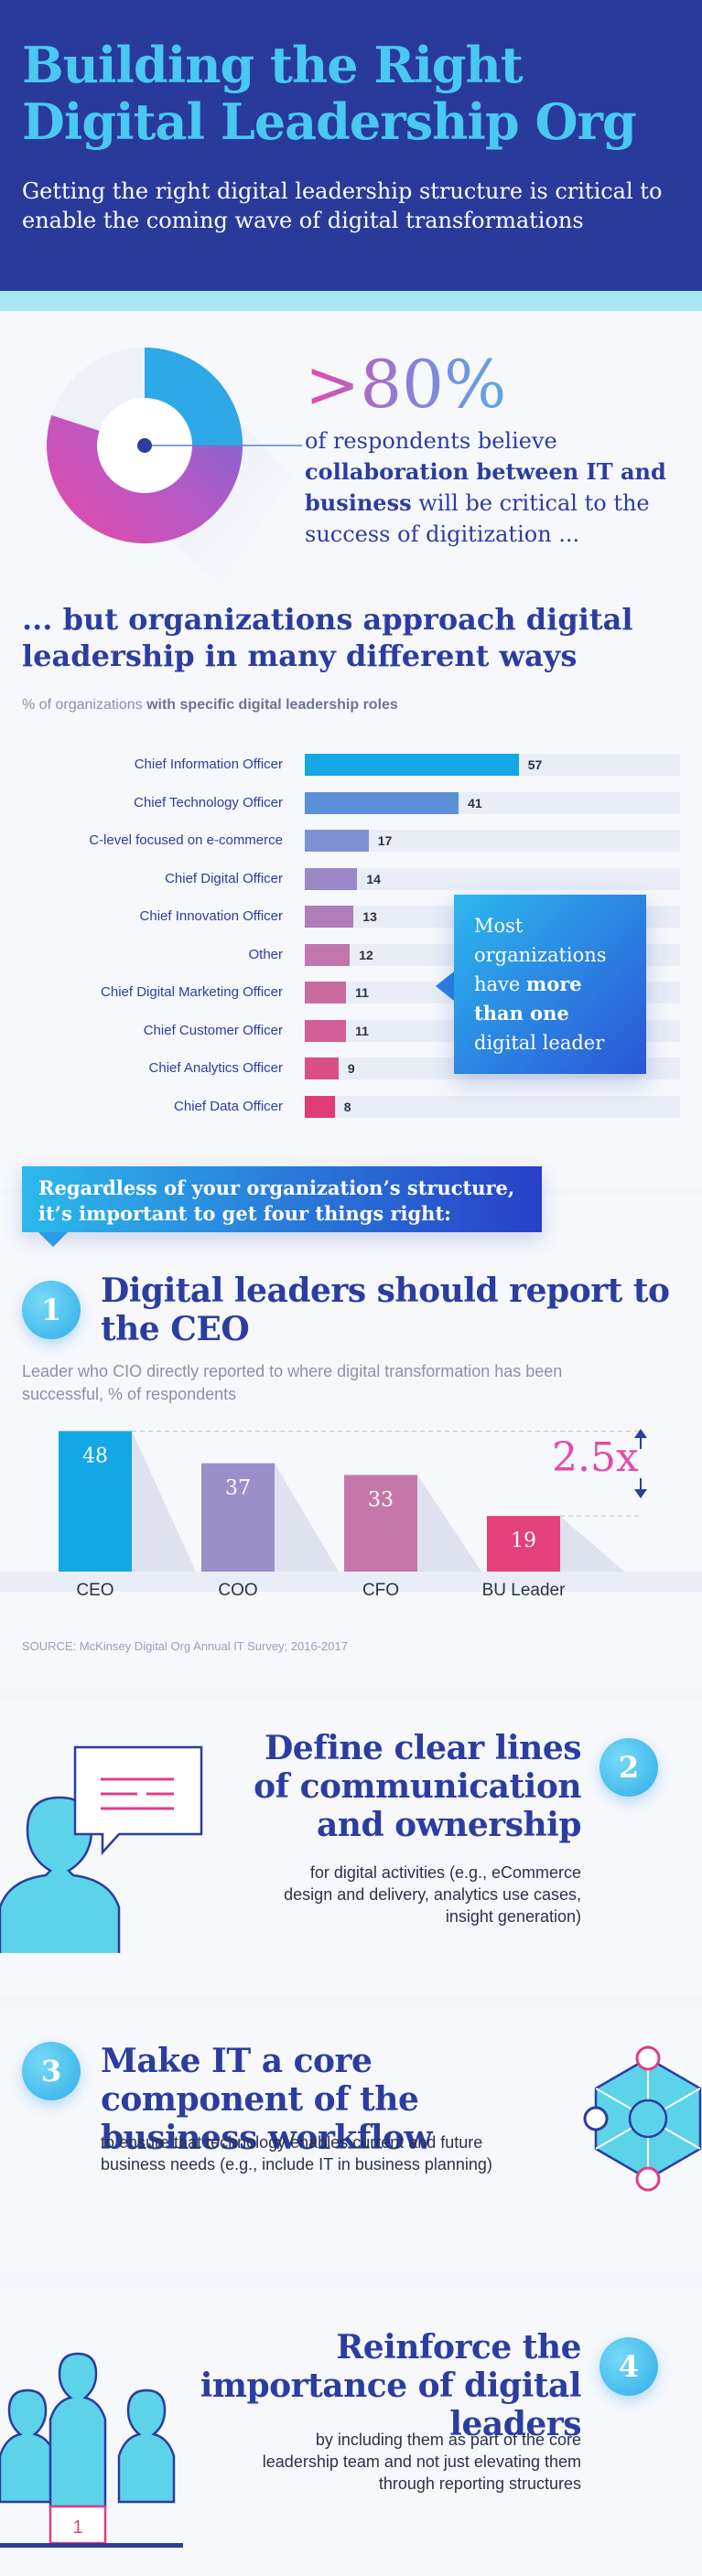 Image resolution: width=702 pixels, height=2576 pixels. What do you see at coordinates (138, 1801) in the screenshot?
I see `speech-bubble-icon` at bounding box center [138, 1801].